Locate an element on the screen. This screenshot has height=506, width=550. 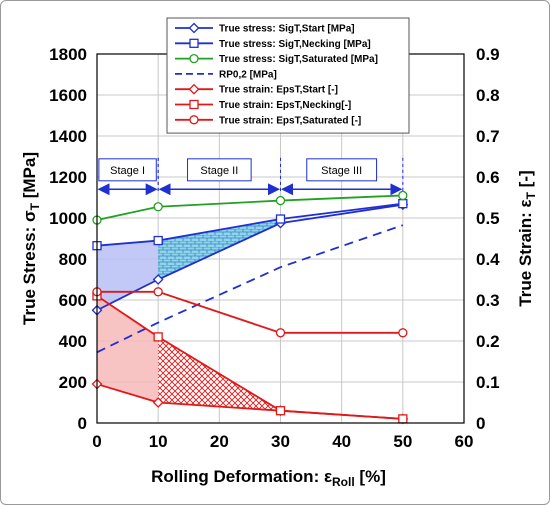
y-tick-label: 400 is located at coordinates (73, 341).